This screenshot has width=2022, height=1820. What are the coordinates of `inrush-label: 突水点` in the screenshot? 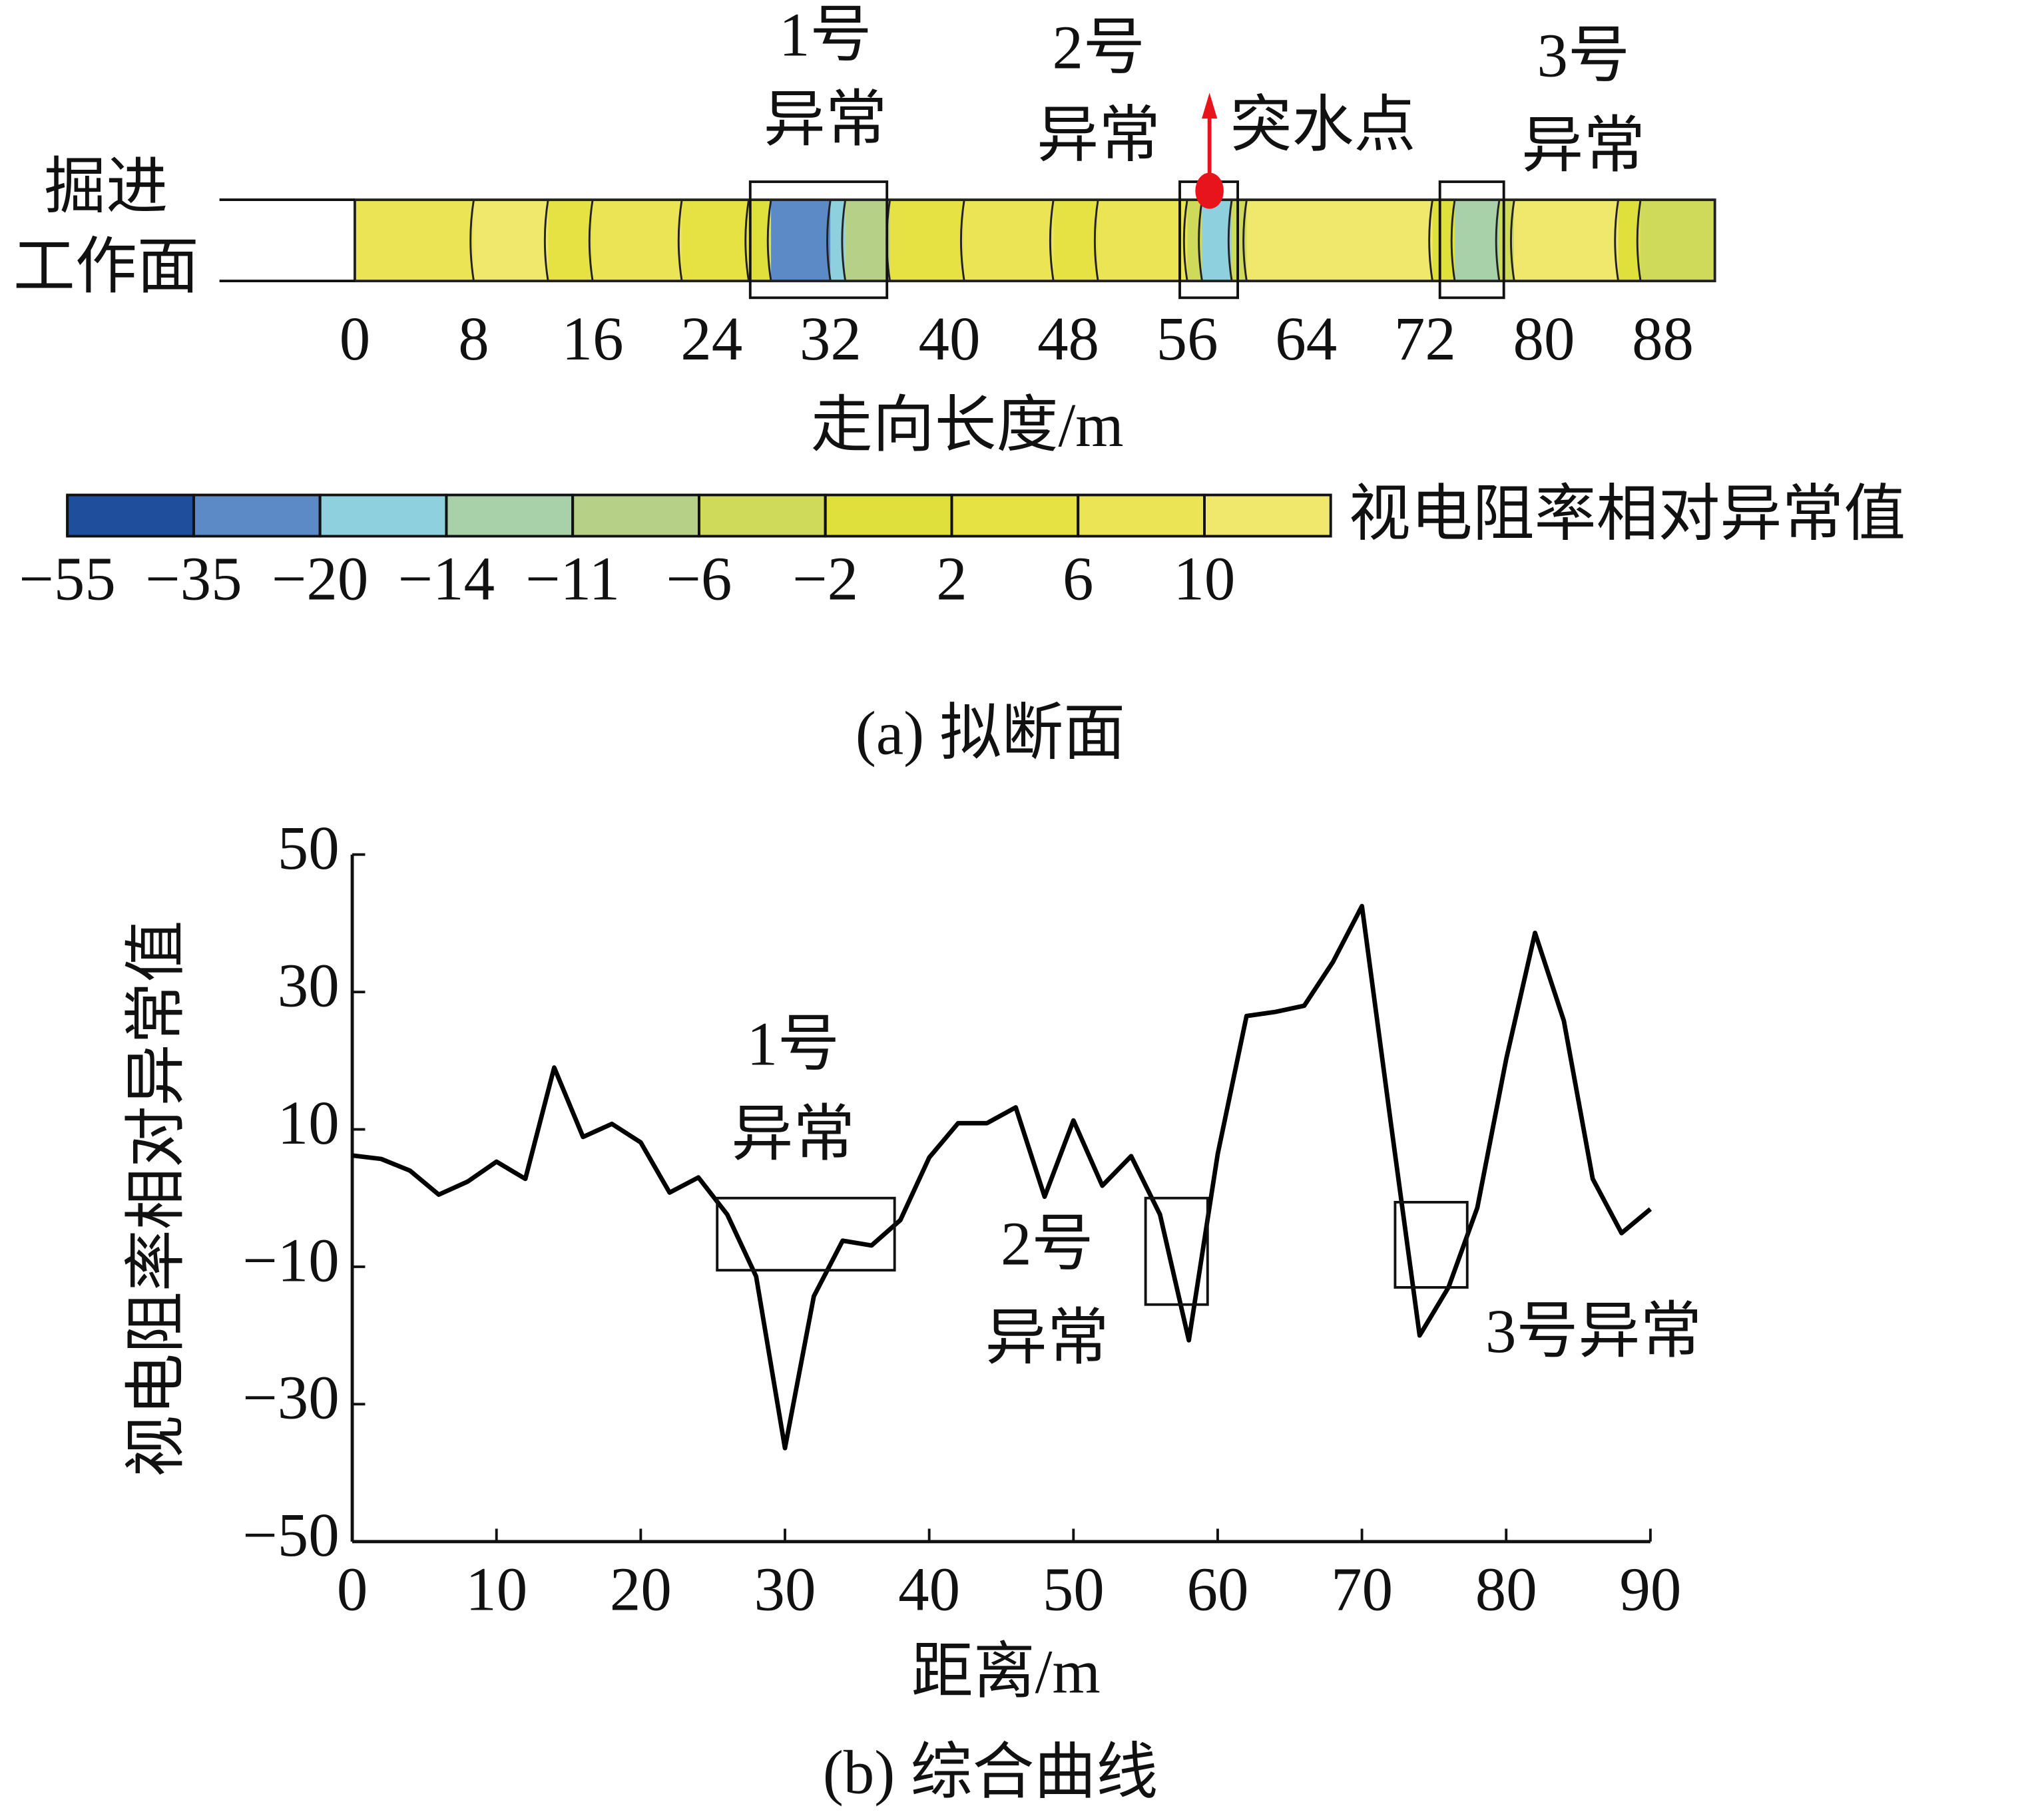 It's located at (1323, 125).